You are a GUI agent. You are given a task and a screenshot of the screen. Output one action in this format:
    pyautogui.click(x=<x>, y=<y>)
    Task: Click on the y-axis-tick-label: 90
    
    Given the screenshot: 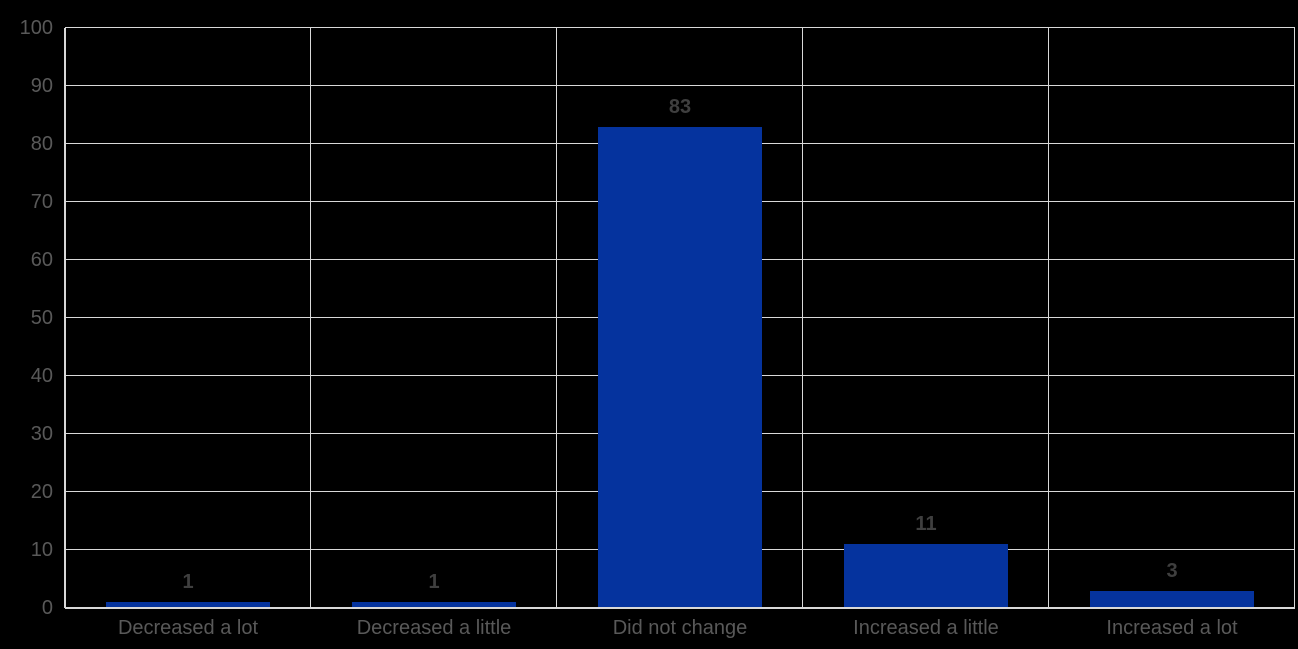 What is the action you would take?
    pyautogui.click(x=41, y=86)
    